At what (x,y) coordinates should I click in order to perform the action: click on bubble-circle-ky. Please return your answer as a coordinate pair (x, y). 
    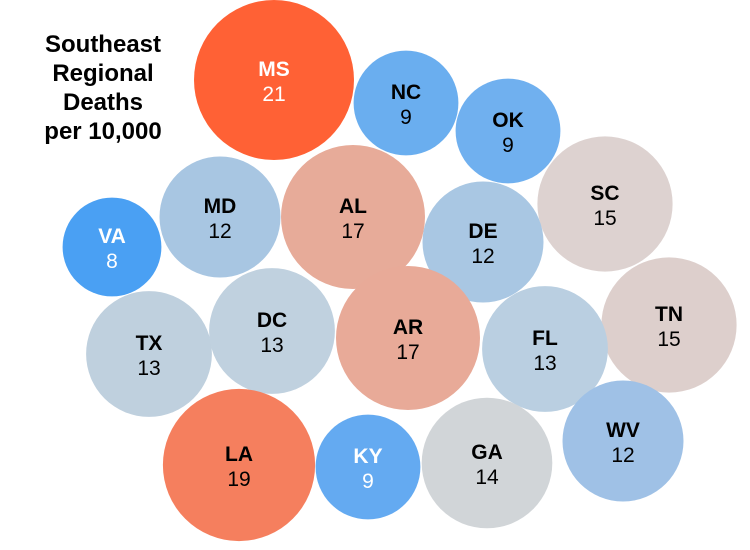
    Looking at the image, I should click on (368, 467).